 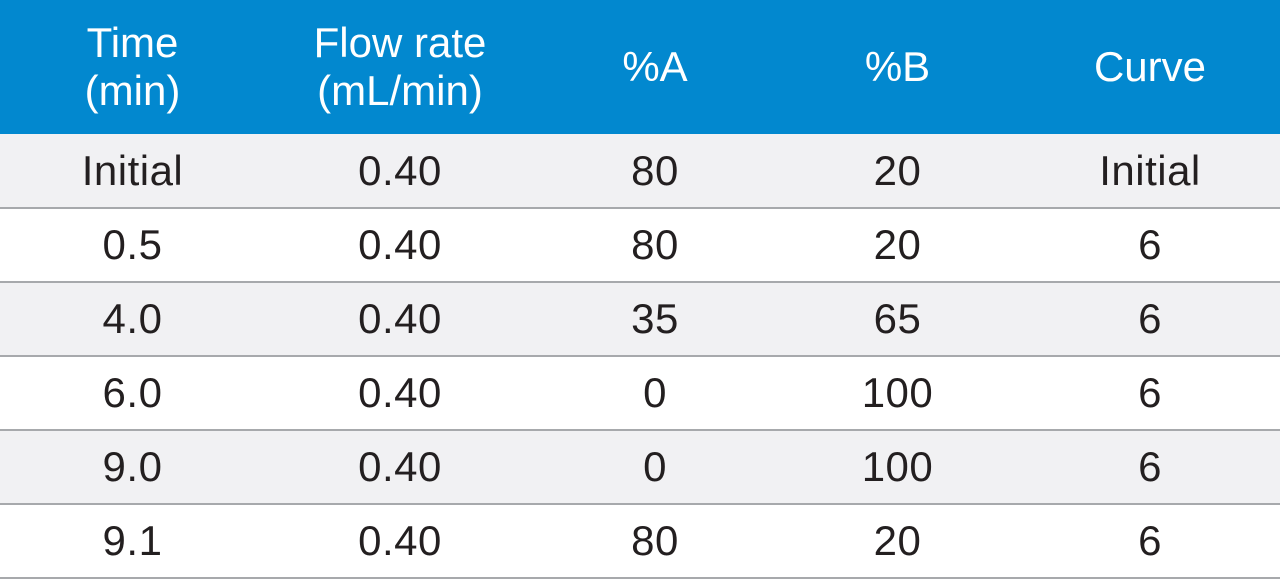 What do you see at coordinates (132, 42) in the screenshot?
I see `header-time-label: Time` at bounding box center [132, 42].